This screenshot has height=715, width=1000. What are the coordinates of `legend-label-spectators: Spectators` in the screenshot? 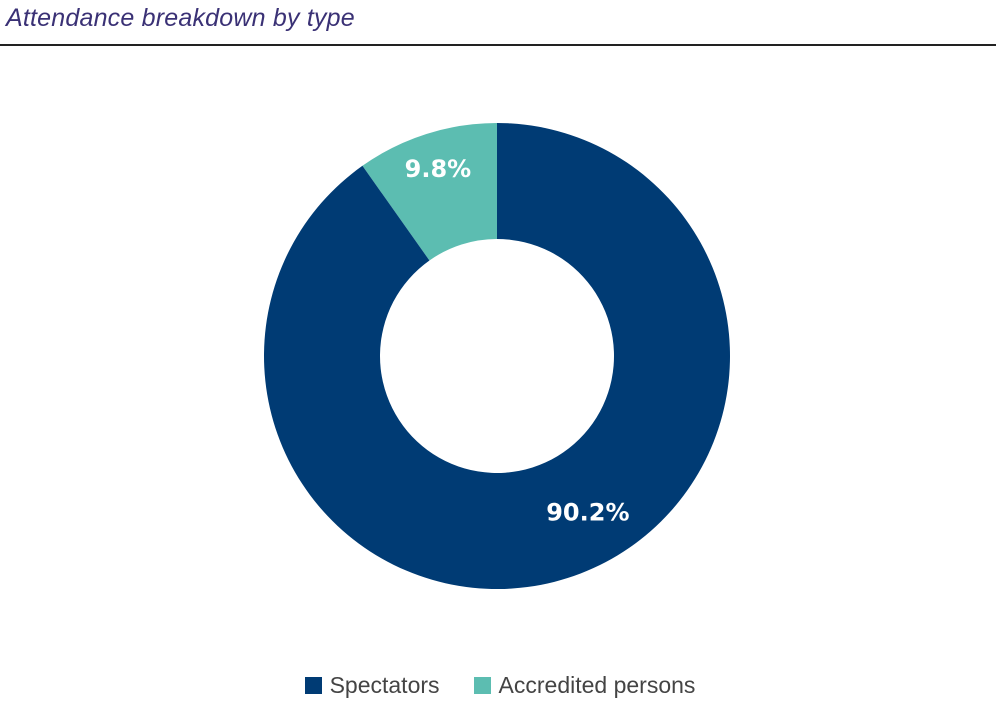 It's located at (384, 685).